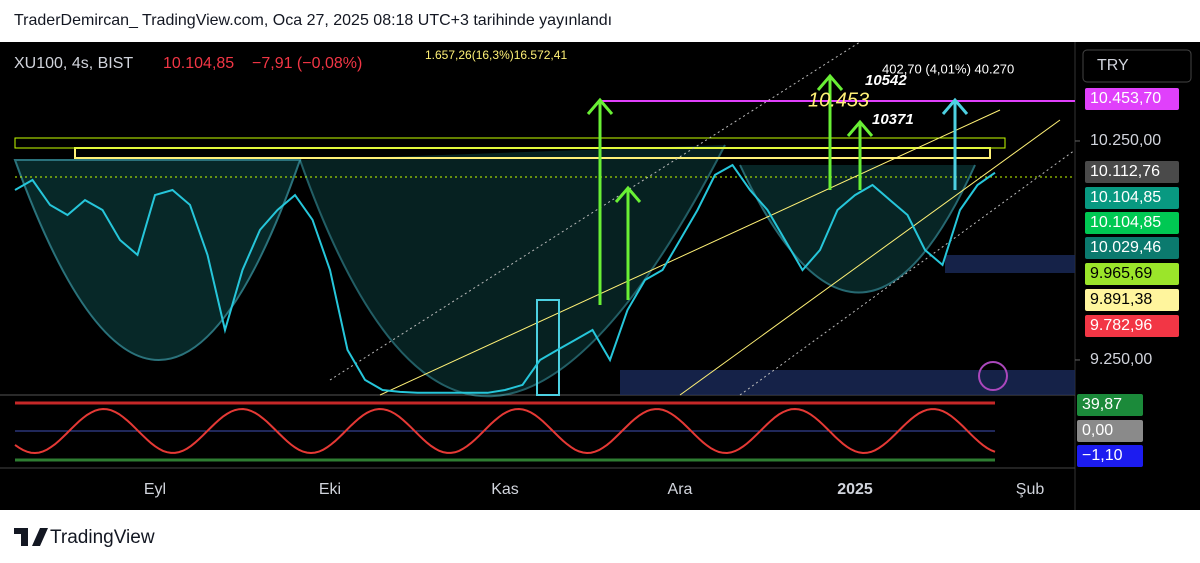 Image resolution: width=1200 pixels, height=563 pixels. Describe the element at coordinates (730, 189) in the screenshot. I see `arrows` at that location.